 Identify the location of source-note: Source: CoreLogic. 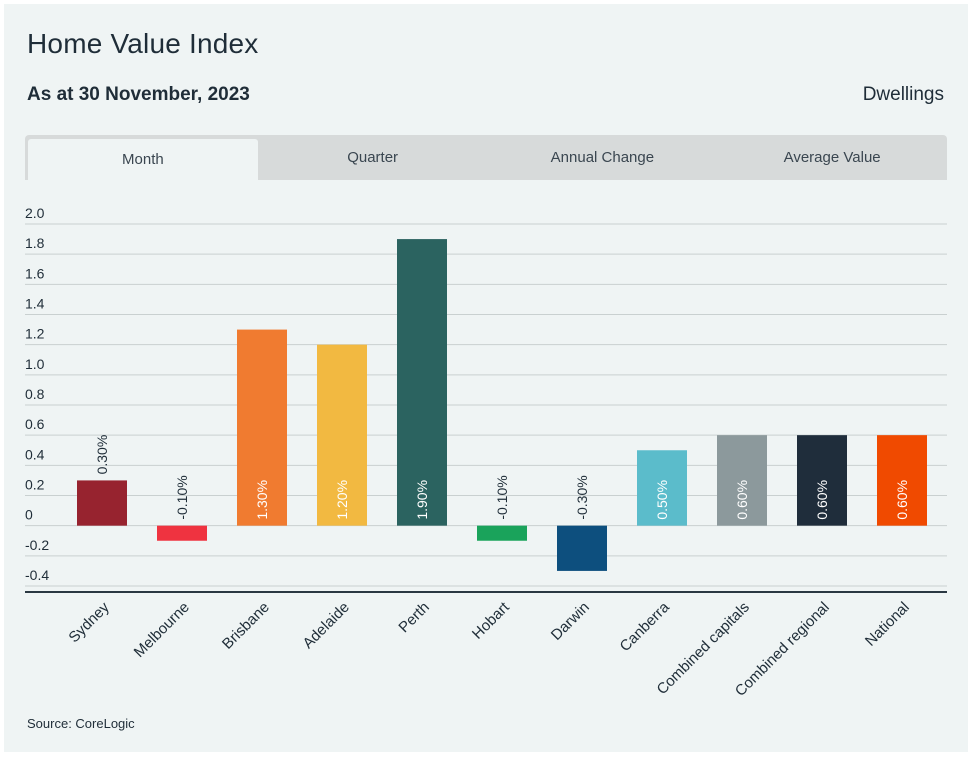
(81, 723).